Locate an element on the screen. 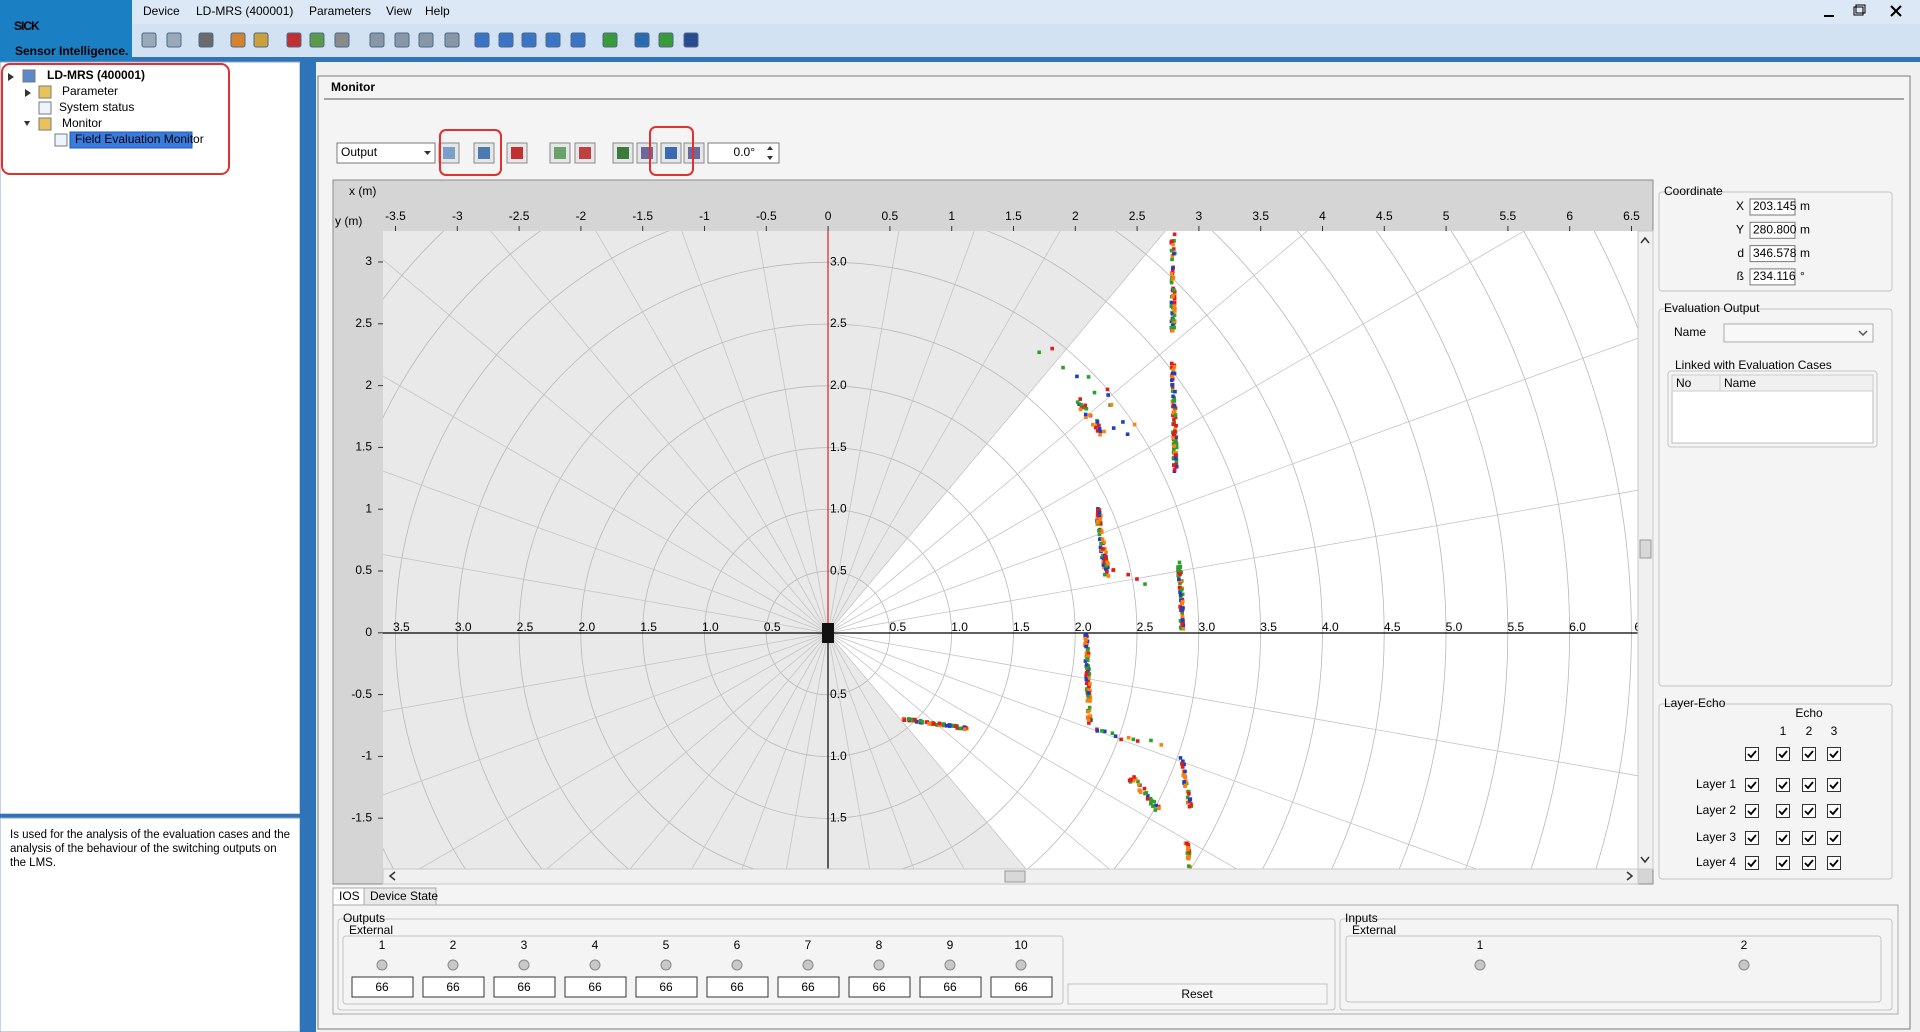  menu-item: View is located at coordinates (399, 11).